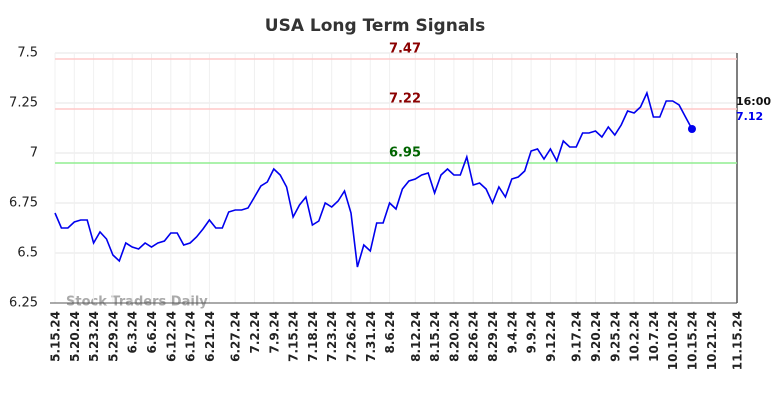  I want to click on x-tick-label: 9.9.24, so click(532, 332).